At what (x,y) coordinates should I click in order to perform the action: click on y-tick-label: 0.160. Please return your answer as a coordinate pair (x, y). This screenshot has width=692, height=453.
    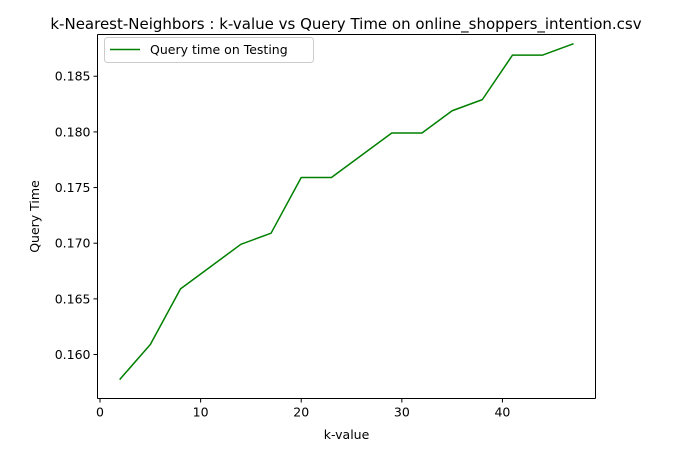
    Looking at the image, I should click on (73, 354).